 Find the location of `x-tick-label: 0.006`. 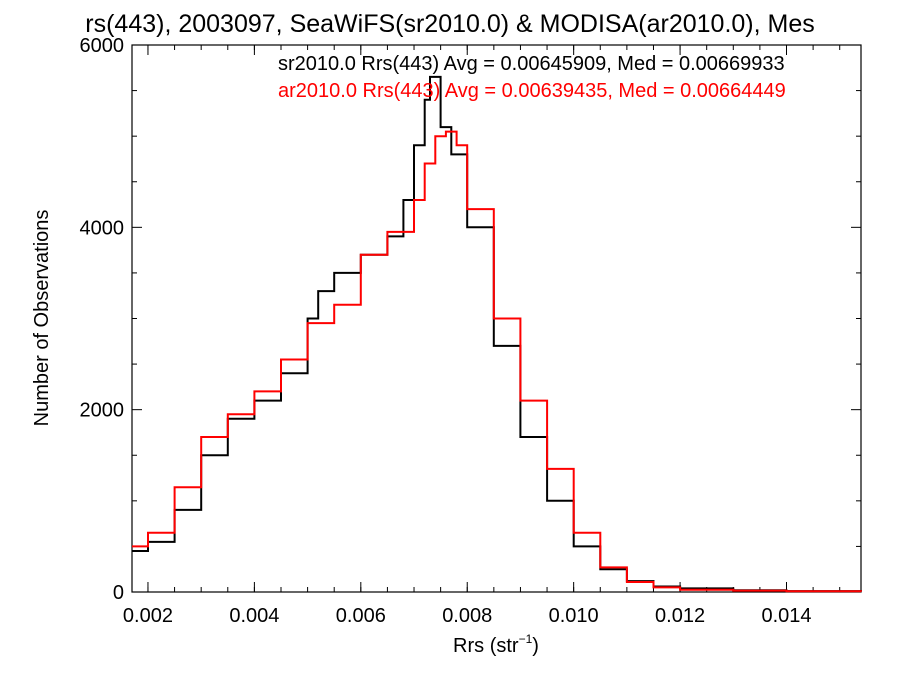

x-tick-label: 0.006 is located at coordinates (361, 616).